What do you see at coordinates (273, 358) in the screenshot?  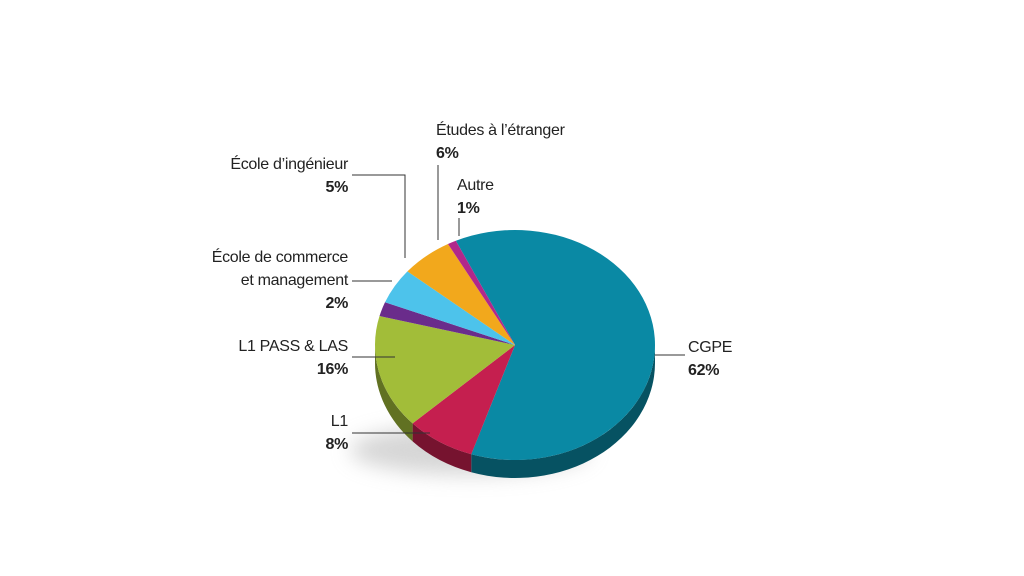 I see `slice-label: L1 PASS & LAS 16%` at bounding box center [273, 358].